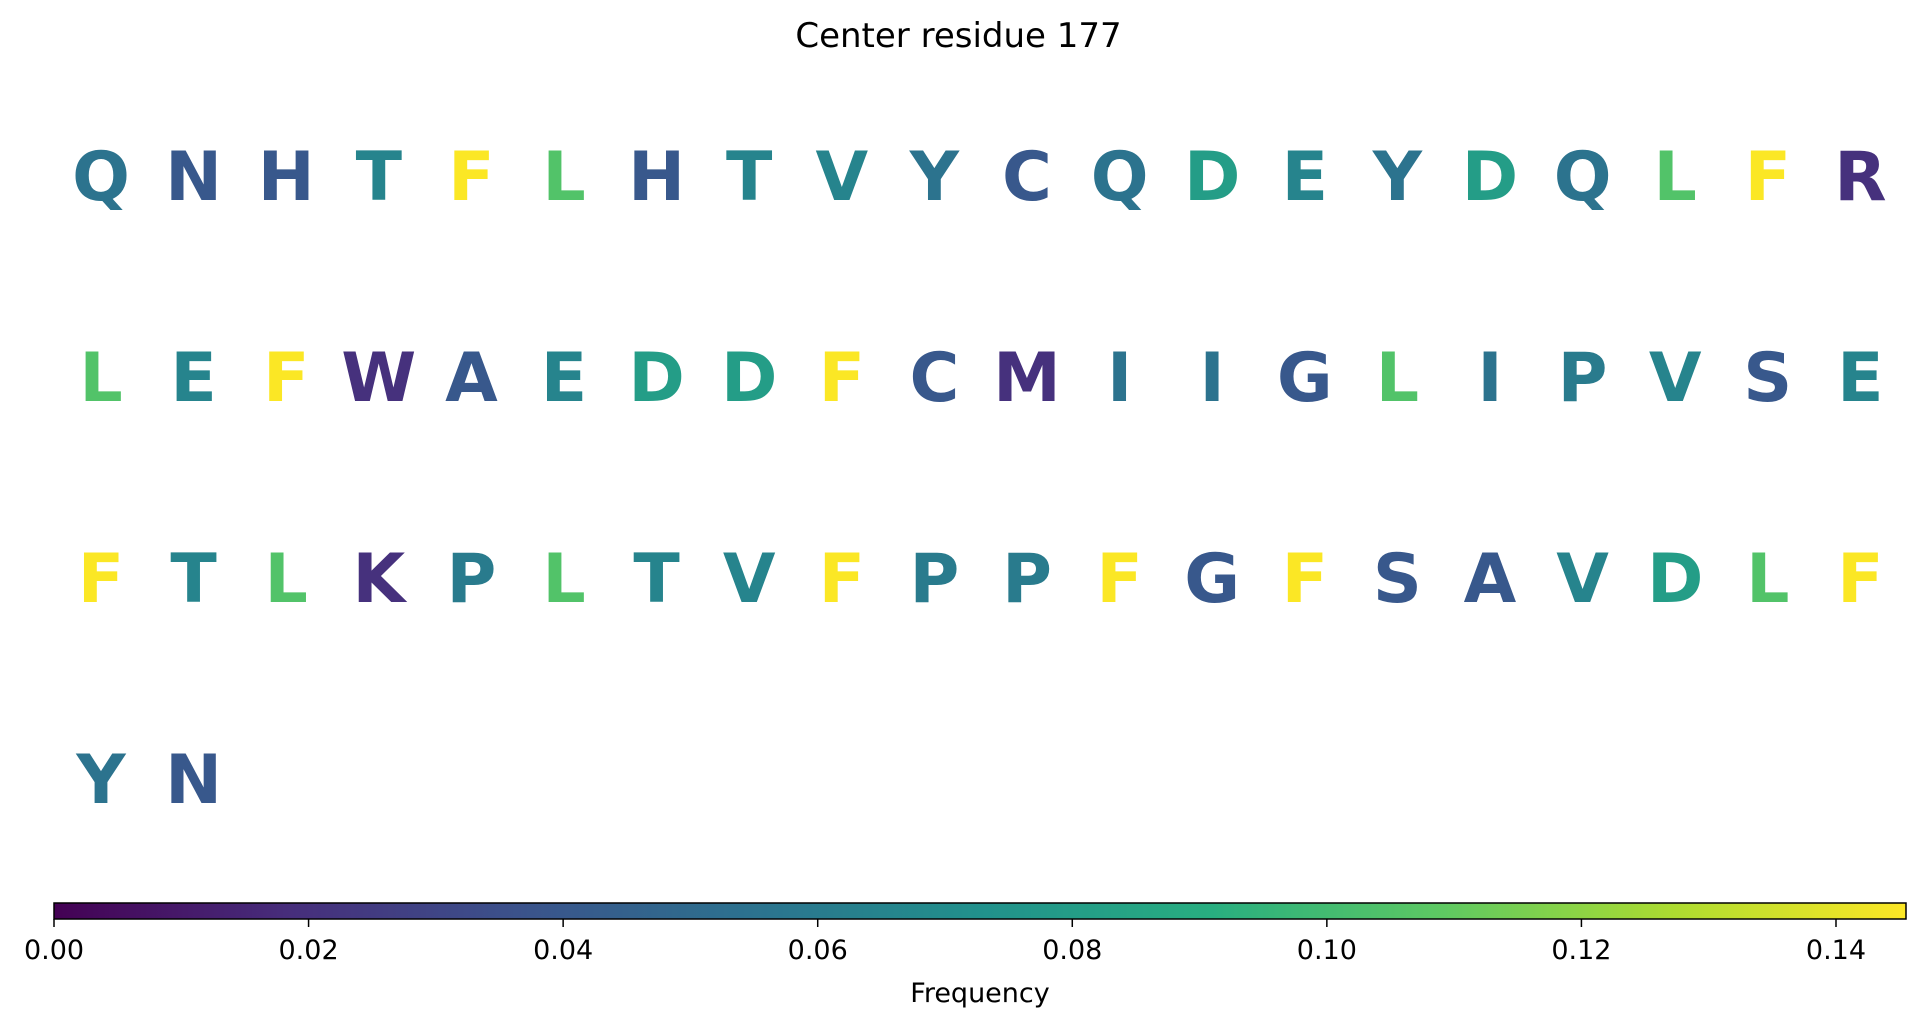  I want to click on residue-letter: M, so click(1027, 378).